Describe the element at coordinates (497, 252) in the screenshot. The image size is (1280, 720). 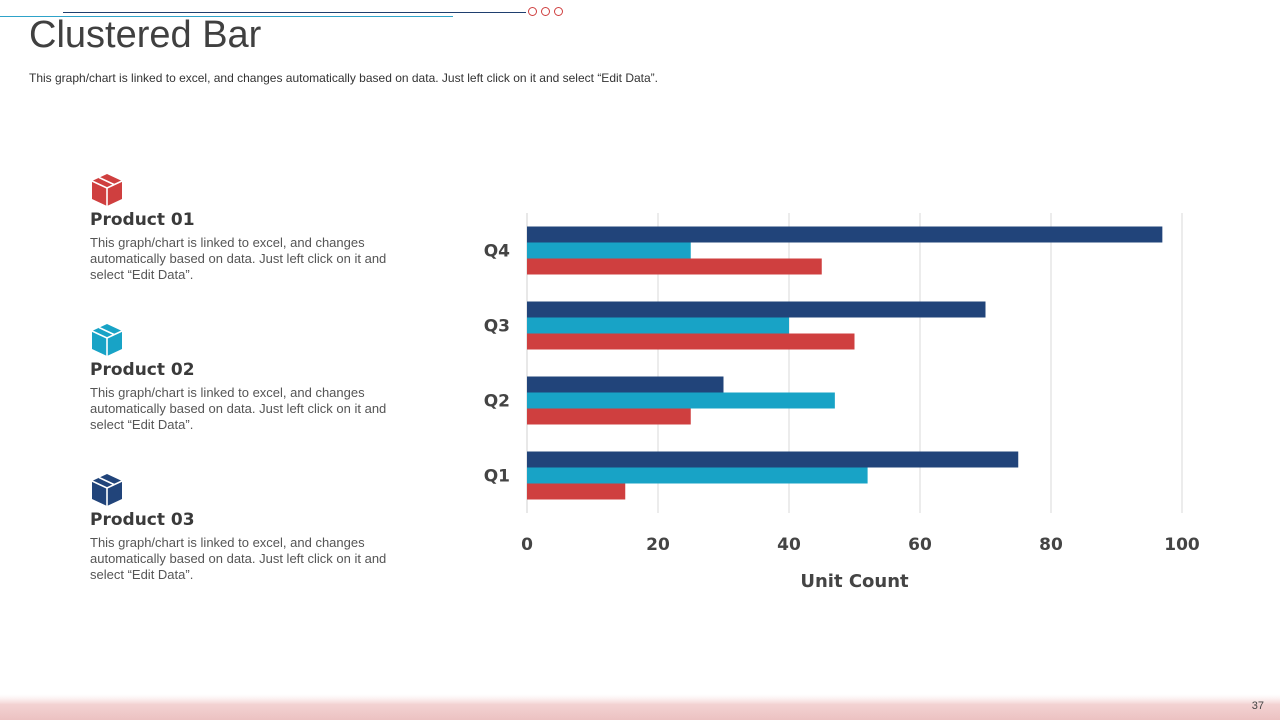
I see `y-tick-label: Q4` at that location.